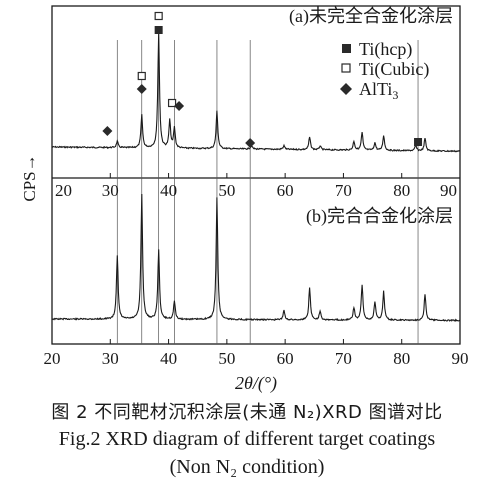  I want to click on x-tick-label-mid: 70, so click(343, 190).